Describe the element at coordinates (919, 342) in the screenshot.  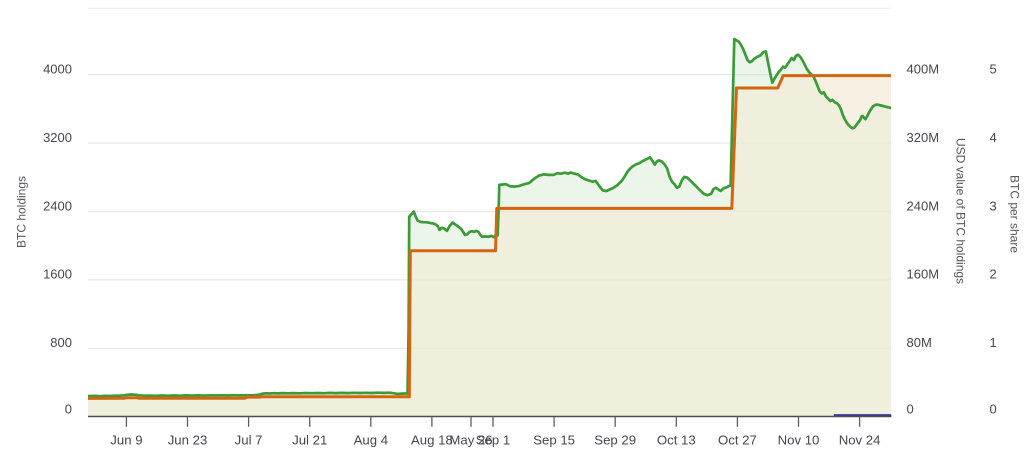
I see `svg-text: 80M` at that location.